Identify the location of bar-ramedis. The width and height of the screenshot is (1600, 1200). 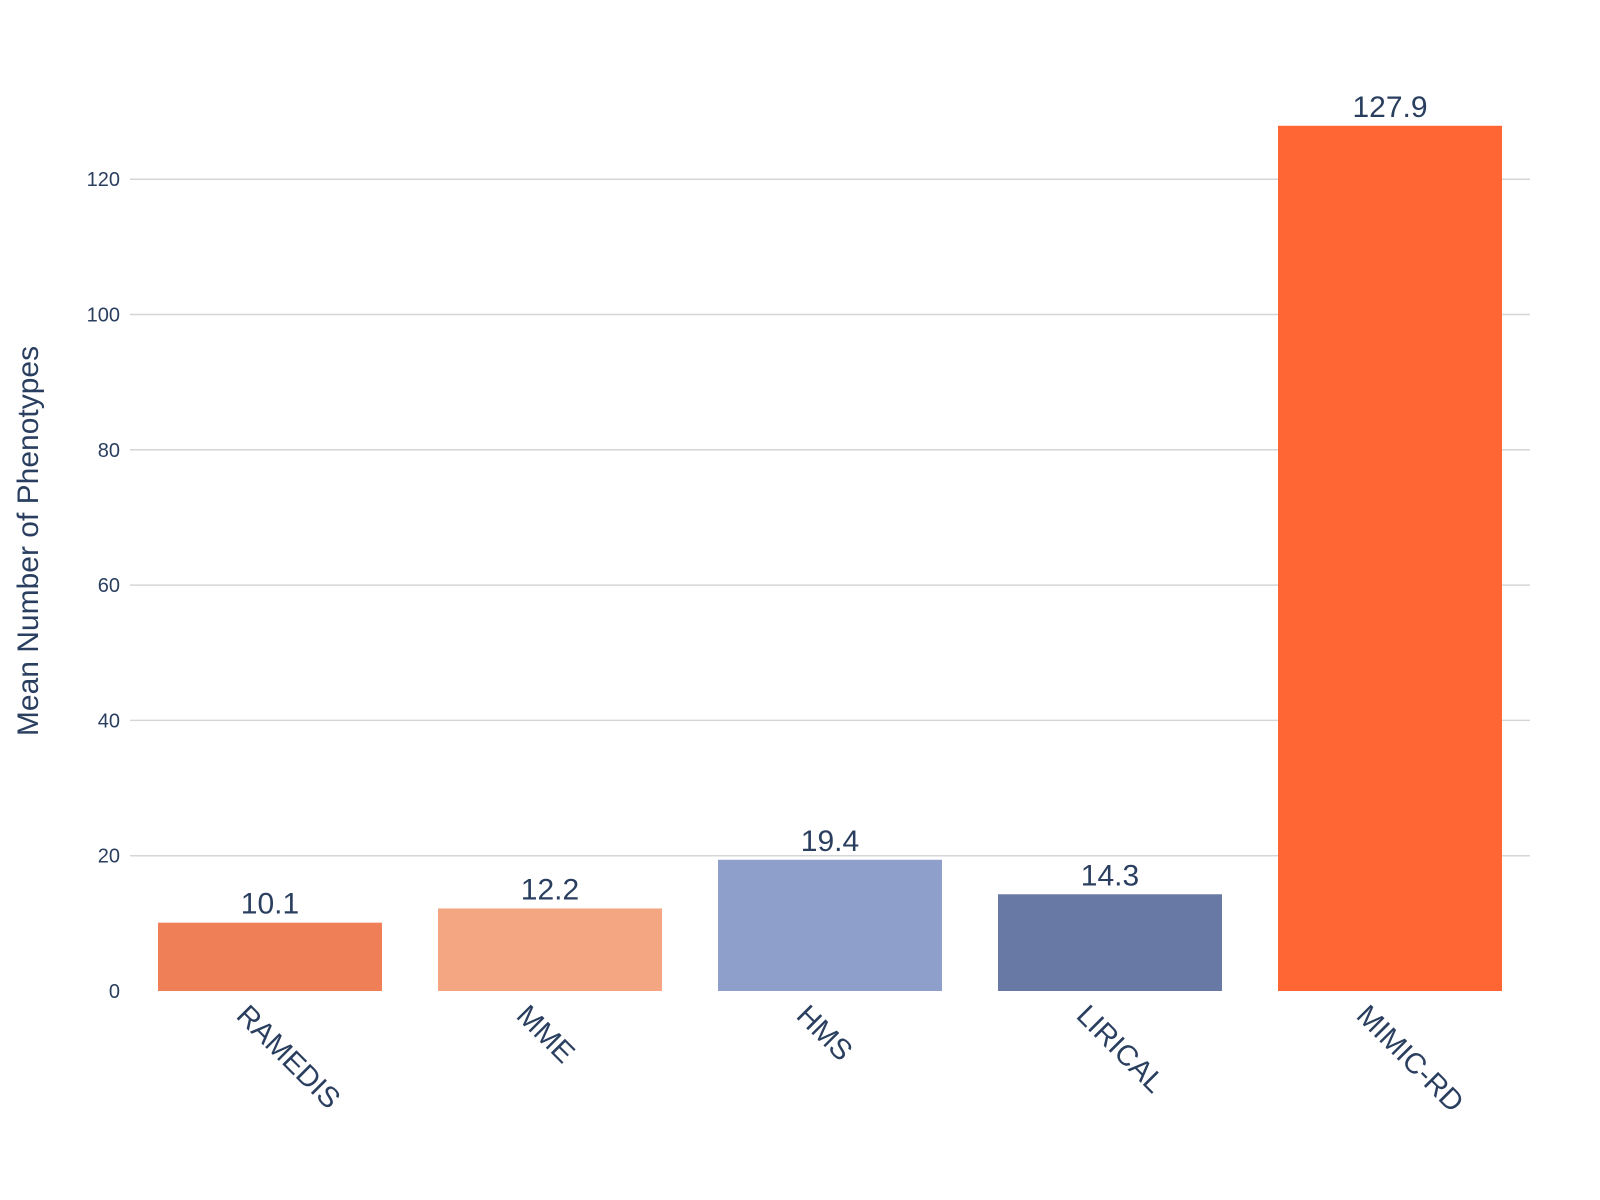
(270, 956).